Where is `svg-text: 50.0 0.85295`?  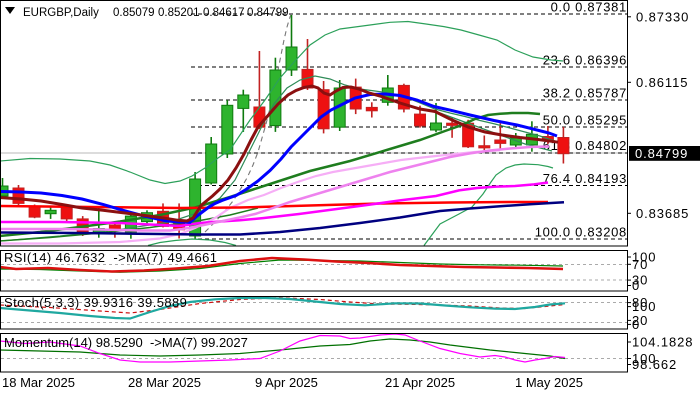 svg-text: 50.0 0.85295 is located at coordinates (585, 119).